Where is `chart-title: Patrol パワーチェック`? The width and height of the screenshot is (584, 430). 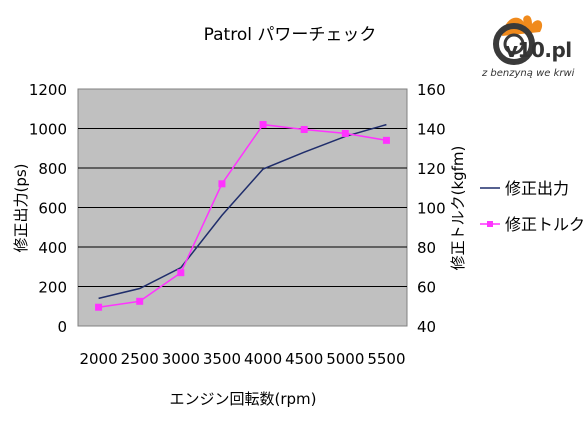 chart-title: Patrol パワーチェック is located at coordinates (290, 35).